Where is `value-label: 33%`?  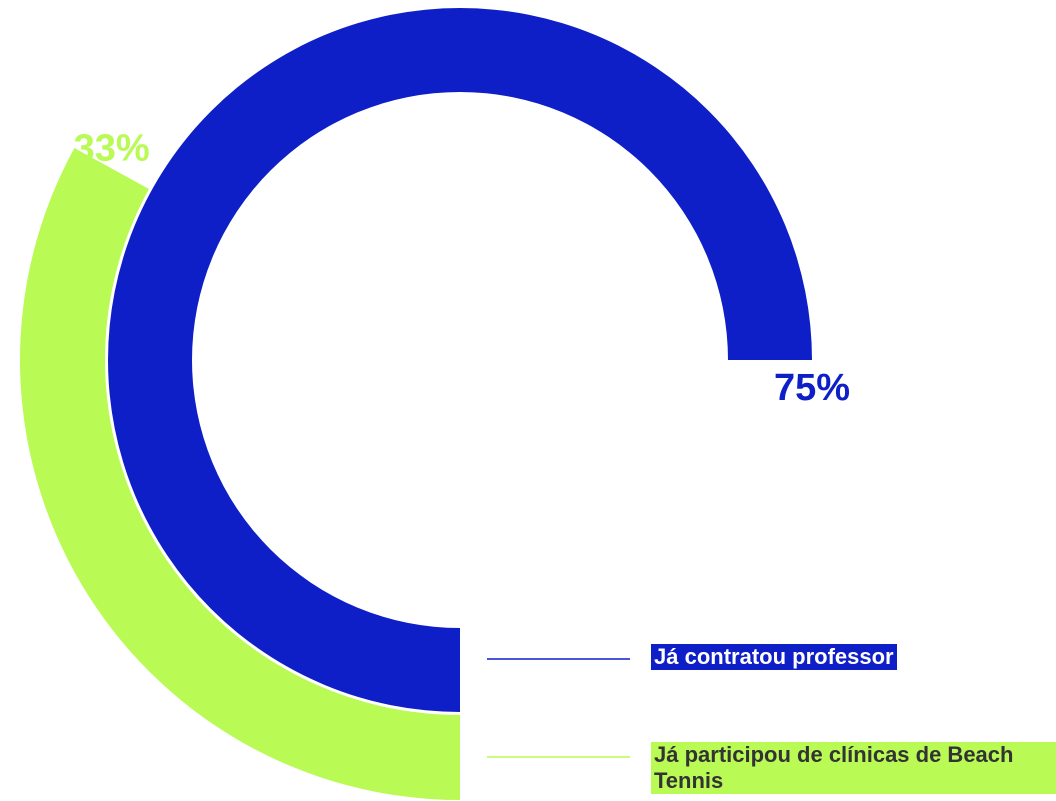
value-label: 33% is located at coordinates (112, 149).